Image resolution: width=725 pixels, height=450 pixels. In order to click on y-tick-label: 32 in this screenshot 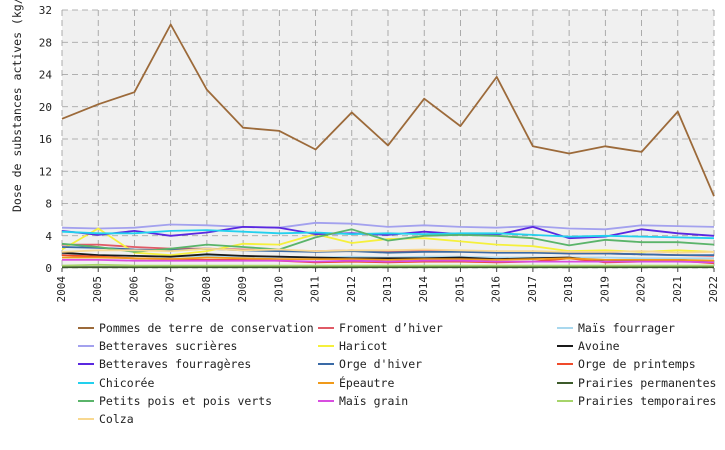, I will do `click(45, 10)`.